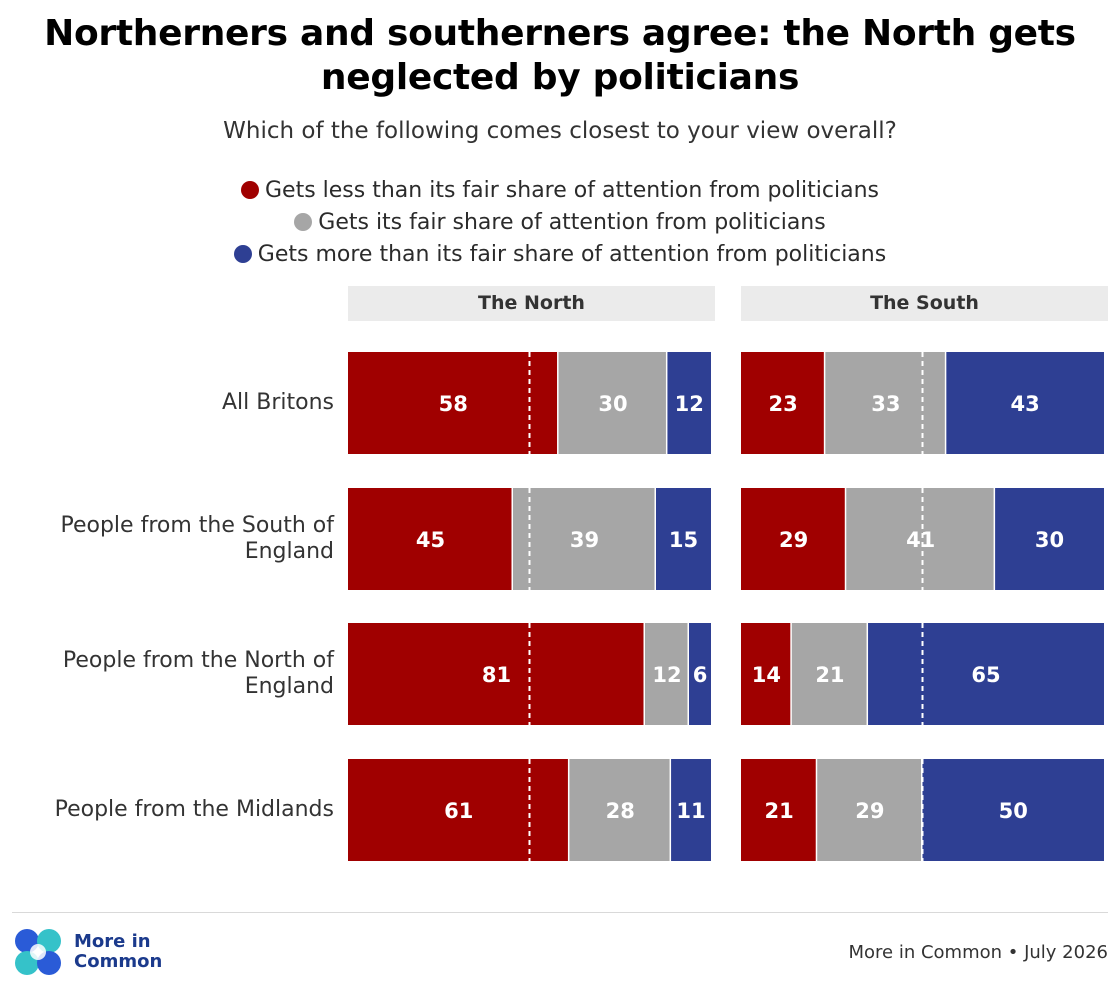 The width and height of the screenshot is (1120, 995). I want to click on data-label-fair: 41, so click(920, 540).